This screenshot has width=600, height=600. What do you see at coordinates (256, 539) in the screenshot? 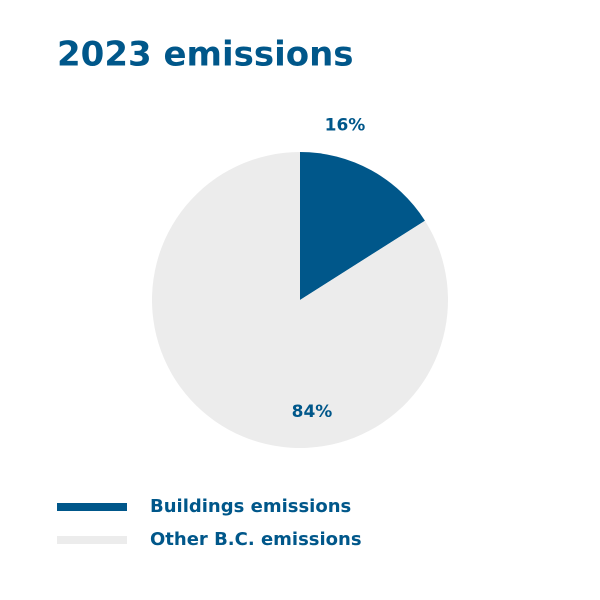
I see `legend-label: Other B.C. emissions` at bounding box center [256, 539].